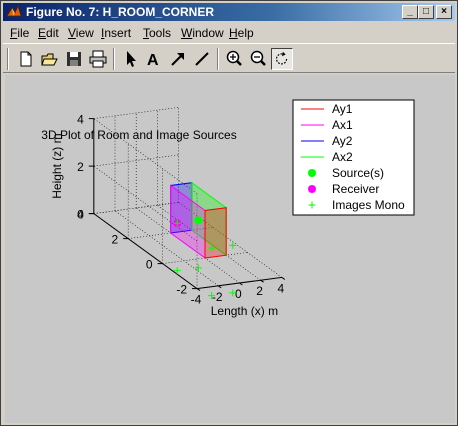  I want to click on menu-insert: Insert, so click(116, 33).